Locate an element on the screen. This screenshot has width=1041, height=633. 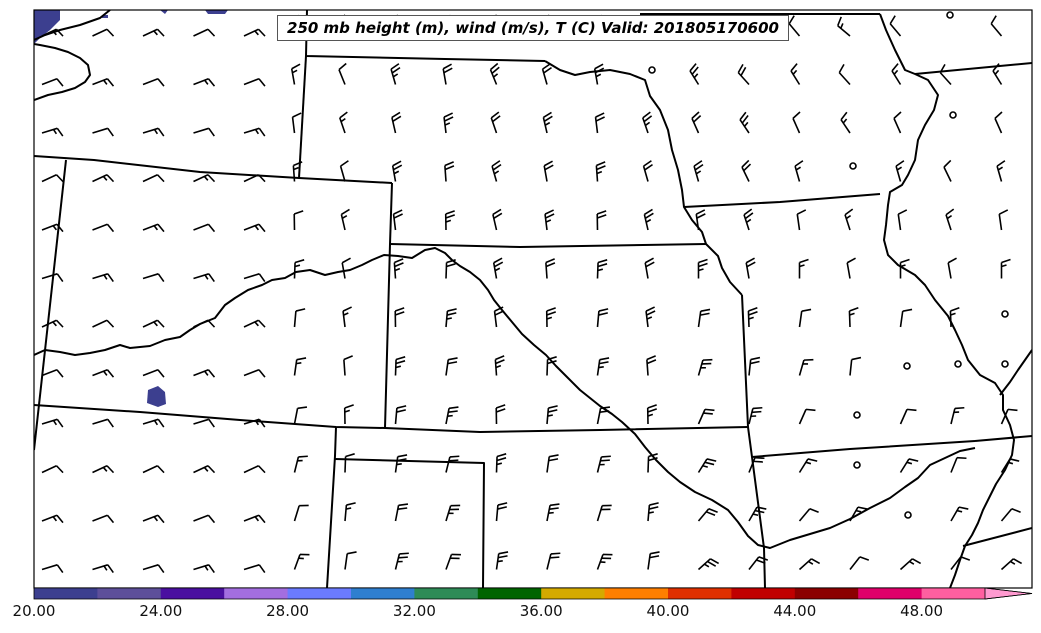
colorbar-extend-arrow is located at coordinates (1008, 593).